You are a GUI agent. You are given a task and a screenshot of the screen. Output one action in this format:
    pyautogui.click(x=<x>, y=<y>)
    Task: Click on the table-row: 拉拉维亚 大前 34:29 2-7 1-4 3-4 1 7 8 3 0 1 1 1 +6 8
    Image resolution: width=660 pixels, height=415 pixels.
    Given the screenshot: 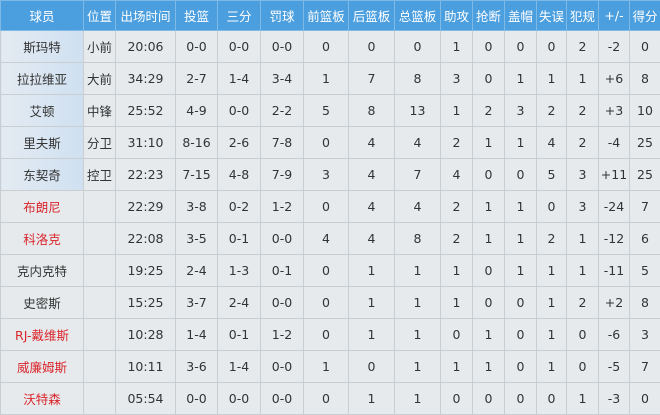 What is the action you would take?
    pyautogui.click(x=330, y=78)
    